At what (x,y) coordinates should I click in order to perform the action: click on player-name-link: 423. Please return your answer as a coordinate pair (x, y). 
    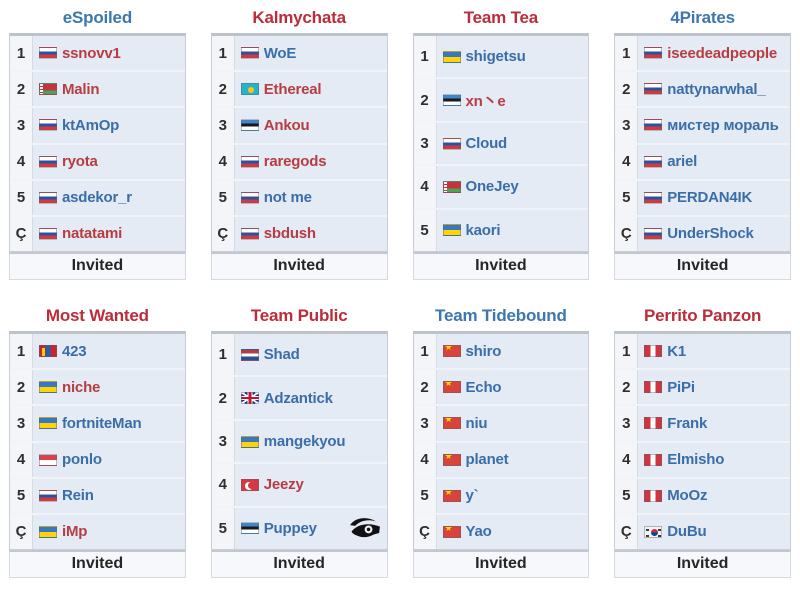
    Looking at the image, I should click on (74, 351).